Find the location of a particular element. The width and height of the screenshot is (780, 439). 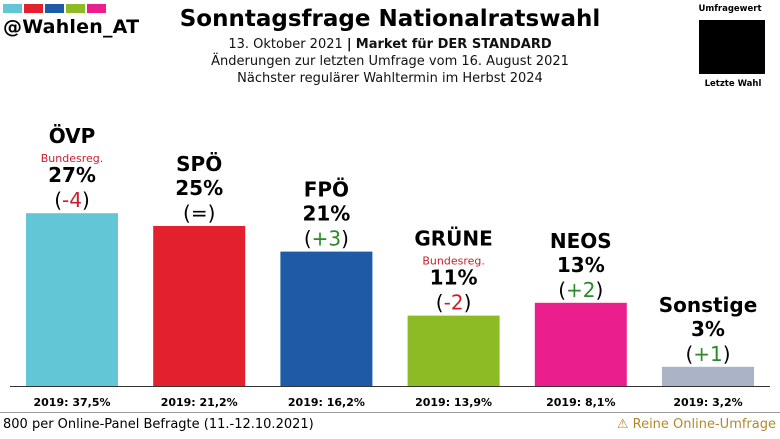

previous-result-1: 2019: 37,5% is located at coordinates (71, 402).